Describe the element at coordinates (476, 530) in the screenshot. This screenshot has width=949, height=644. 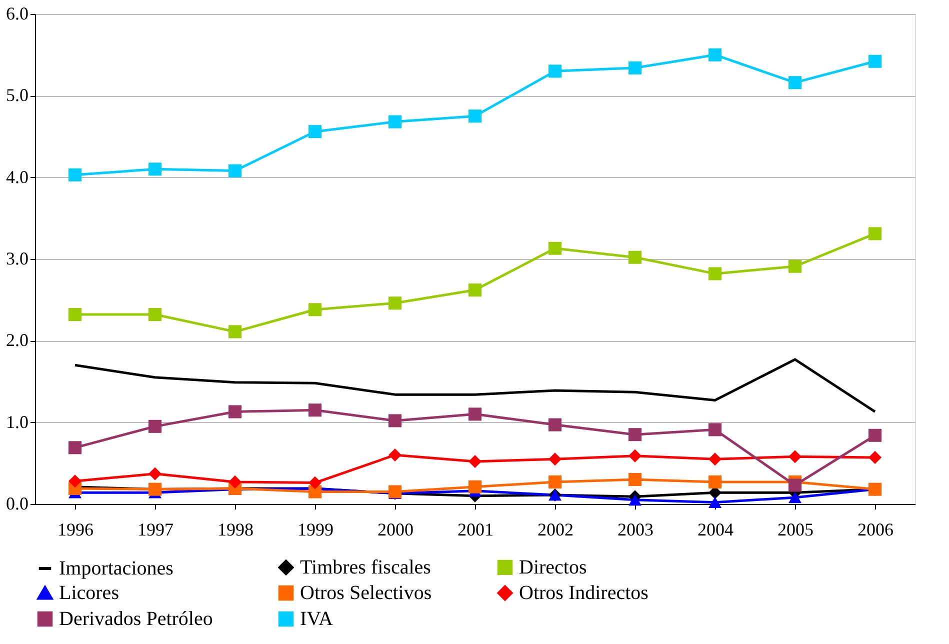
I see `x-tick-label: 2001` at that location.